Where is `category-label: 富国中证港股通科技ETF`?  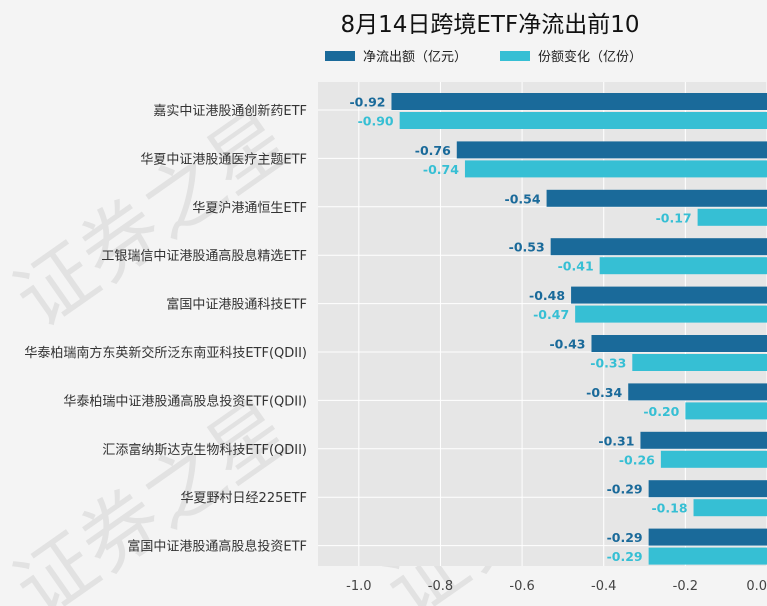
category-label: 富国中证港股通科技ETF is located at coordinates (236, 305).